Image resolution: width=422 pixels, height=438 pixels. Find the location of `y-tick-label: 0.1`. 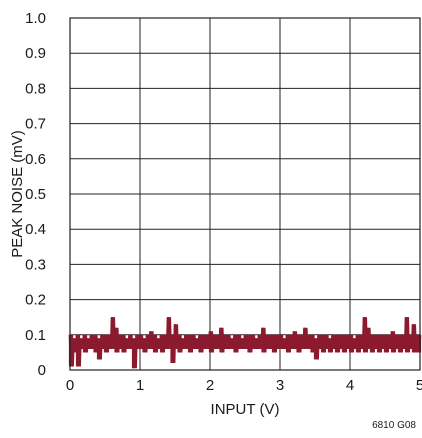

y-tick-label: 0.1 is located at coordinates (35, 335).